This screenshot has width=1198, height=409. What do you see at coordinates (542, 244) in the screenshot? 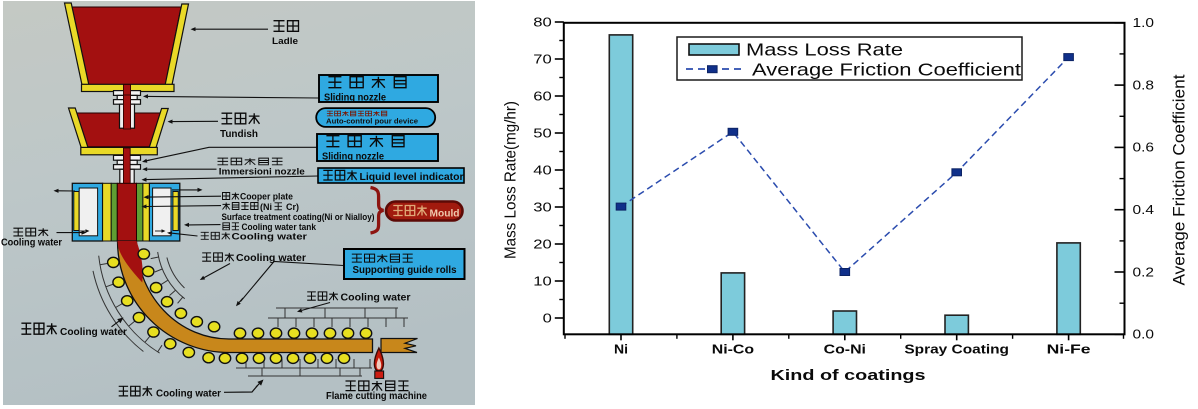
I see `svg-text: 20` at bounding box center [542, 244].